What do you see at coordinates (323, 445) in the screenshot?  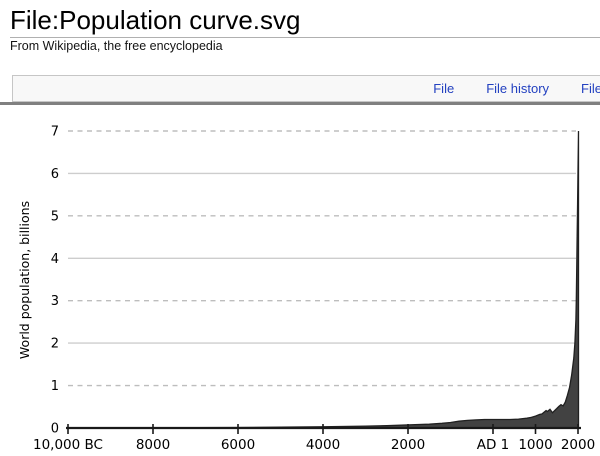 I see `x-tick-label-3: 4000` at bounding box center [323, 445].